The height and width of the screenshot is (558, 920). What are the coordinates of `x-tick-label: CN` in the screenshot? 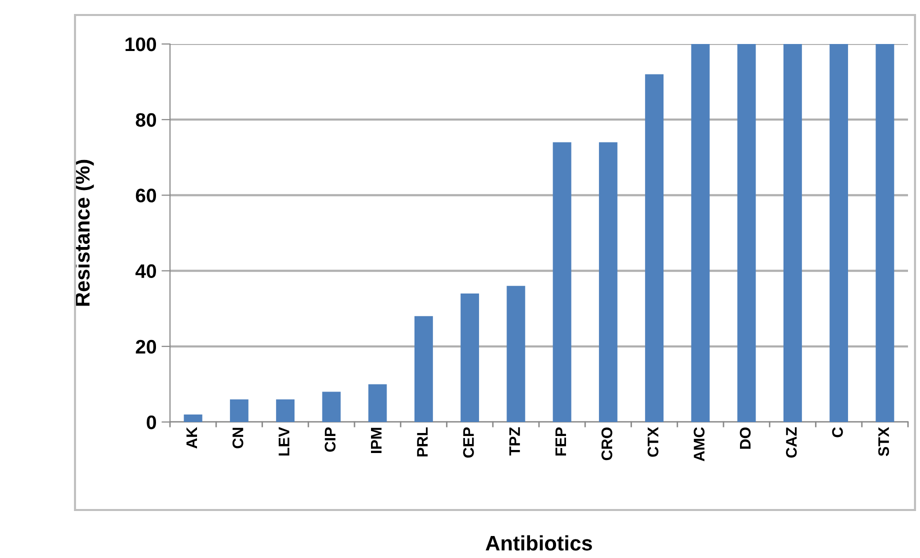 It's located at (238, 438).